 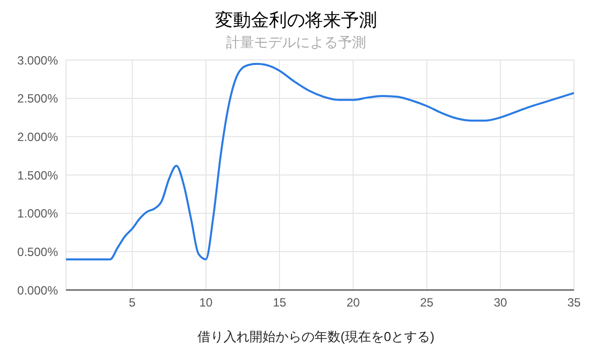 I want to click on y-tick-label: 2.500%, so click(x=37, y=99).